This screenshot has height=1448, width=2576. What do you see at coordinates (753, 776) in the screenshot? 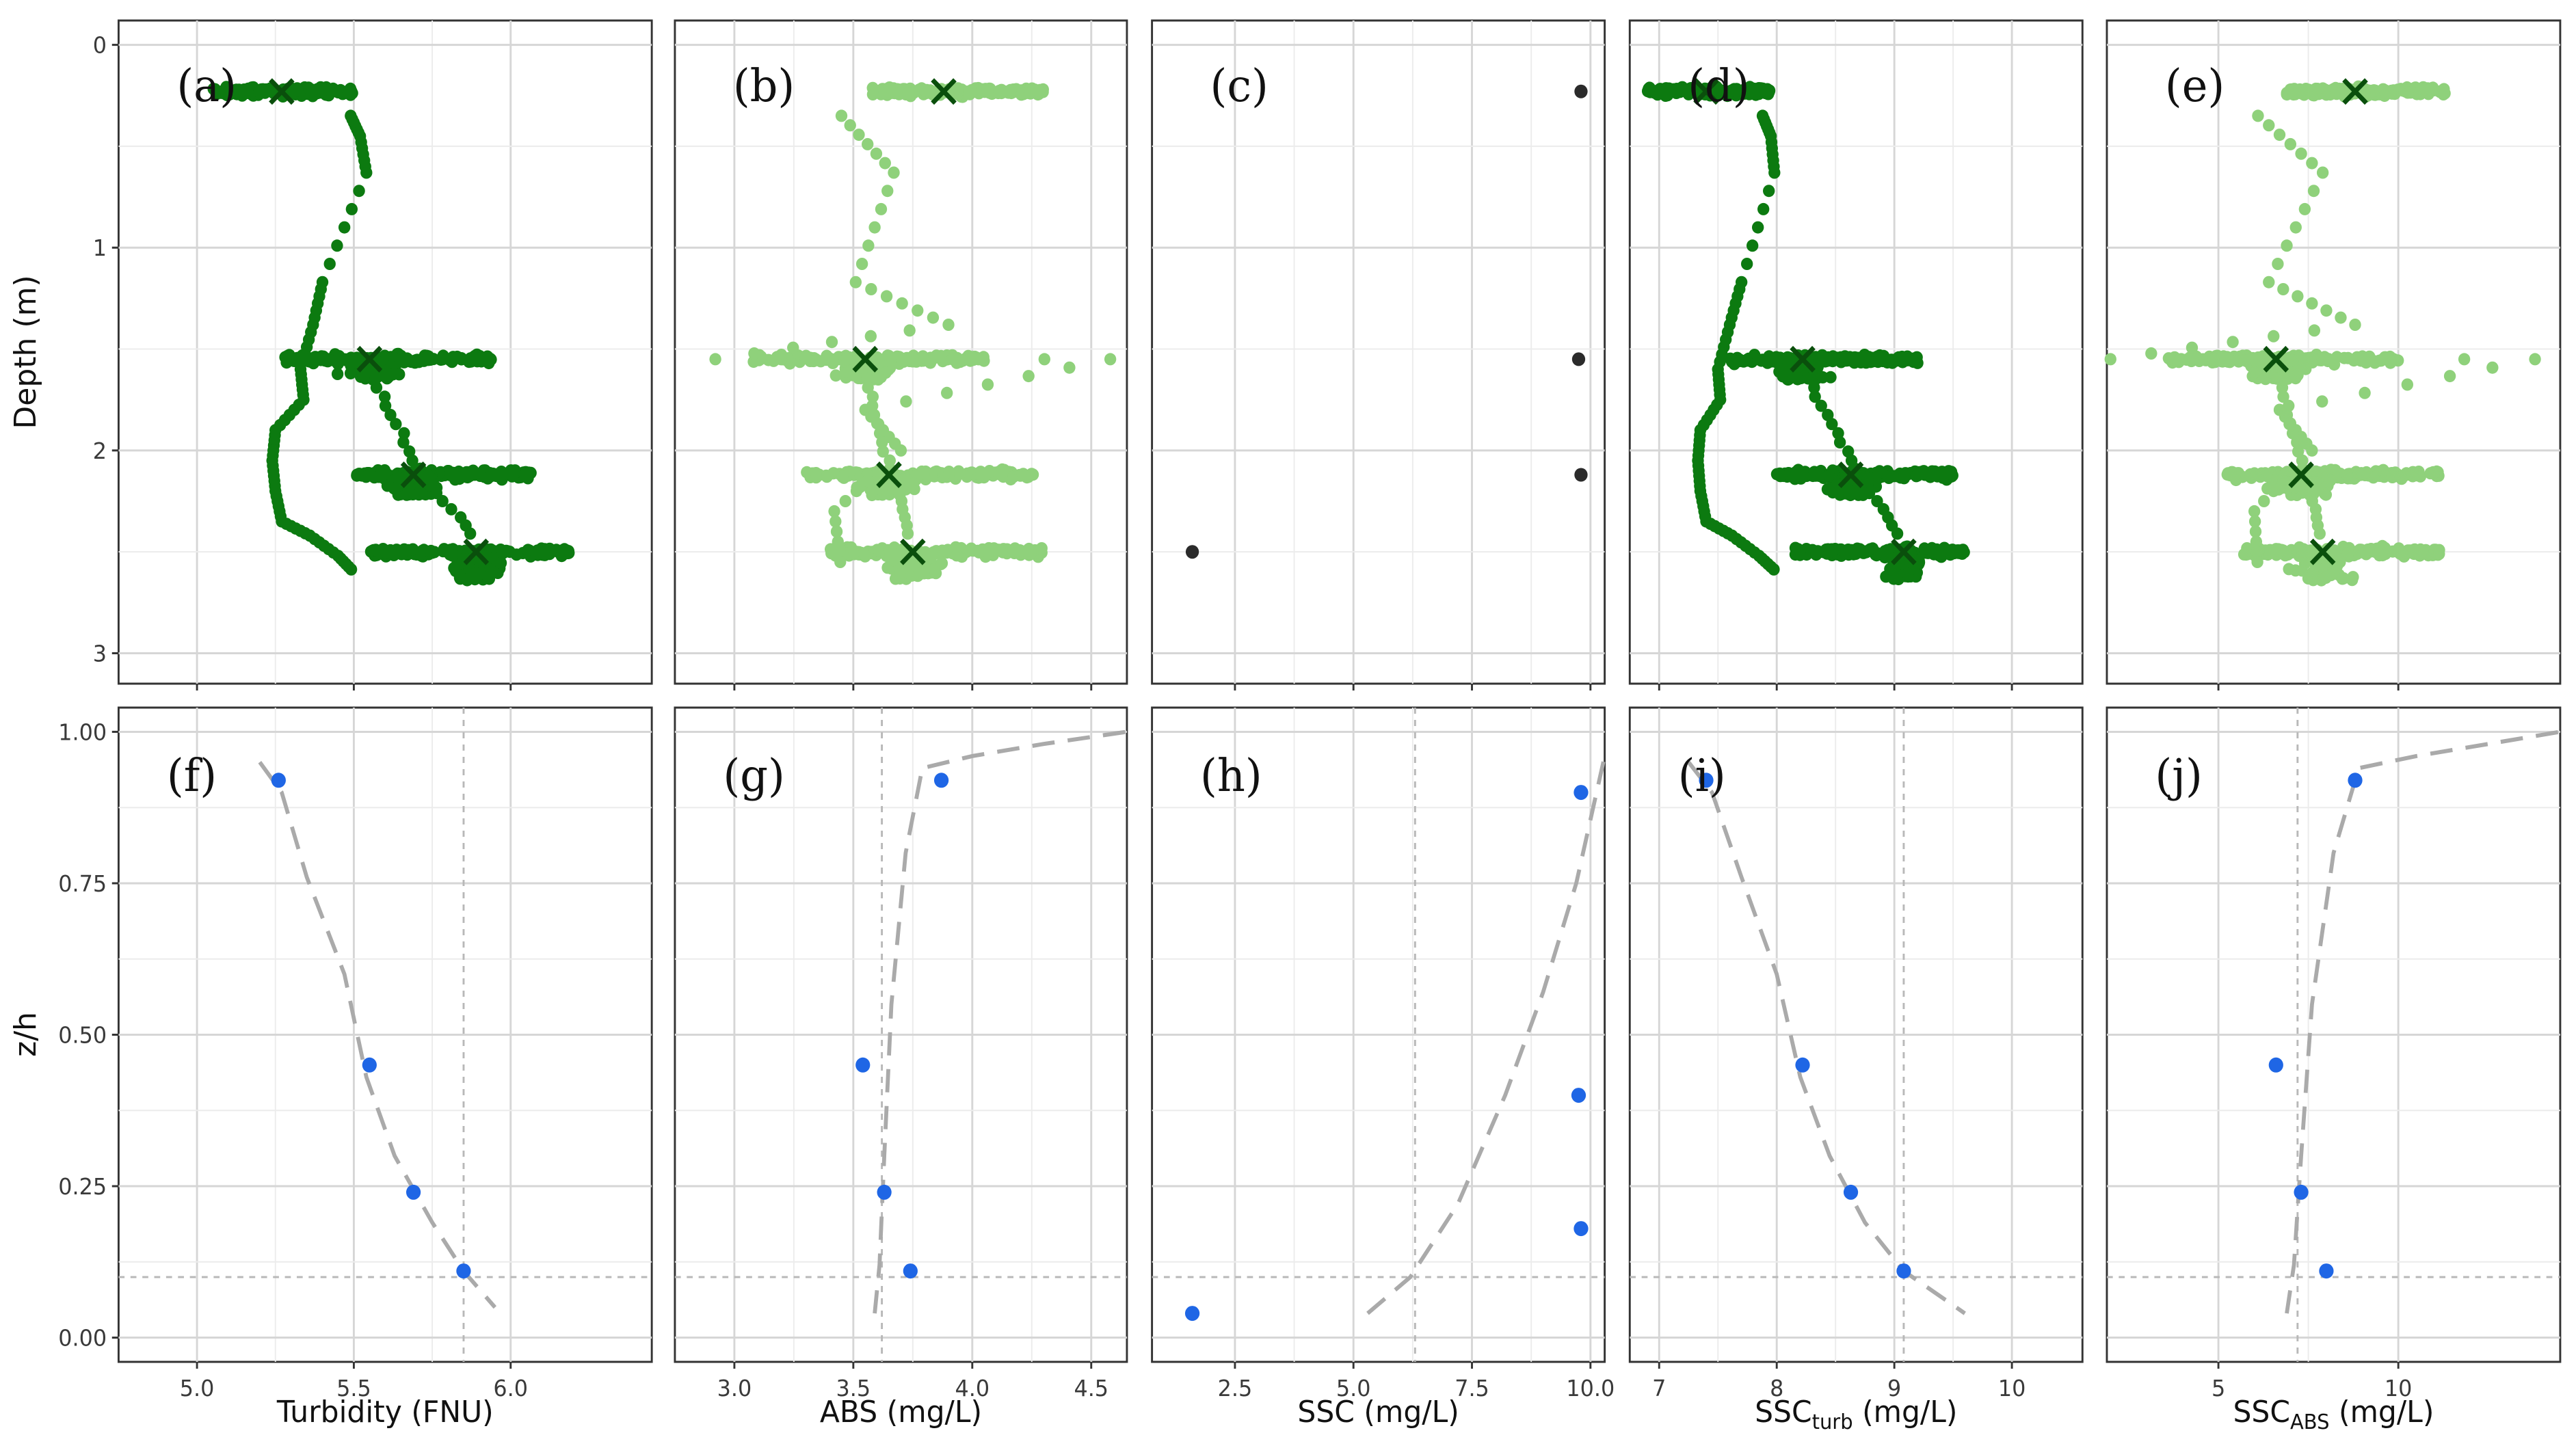
I see `panel-label: (g)` at bounding box center [753, 776].